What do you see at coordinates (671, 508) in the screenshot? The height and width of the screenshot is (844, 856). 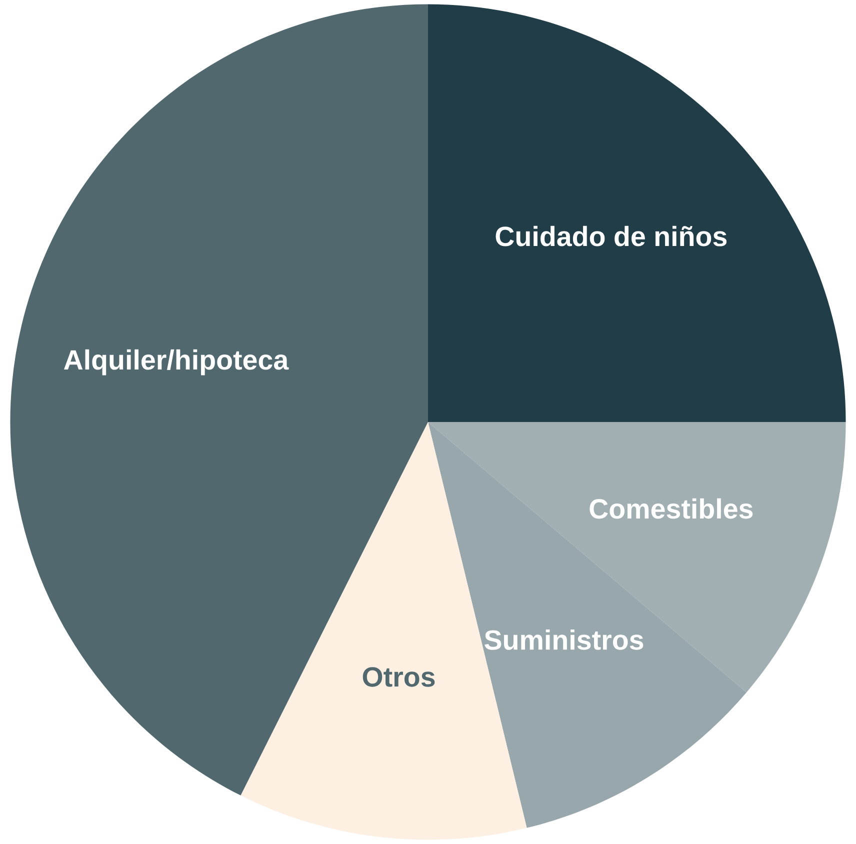 I see `slice-label: Comestibles` at bounding box center [671, 508].